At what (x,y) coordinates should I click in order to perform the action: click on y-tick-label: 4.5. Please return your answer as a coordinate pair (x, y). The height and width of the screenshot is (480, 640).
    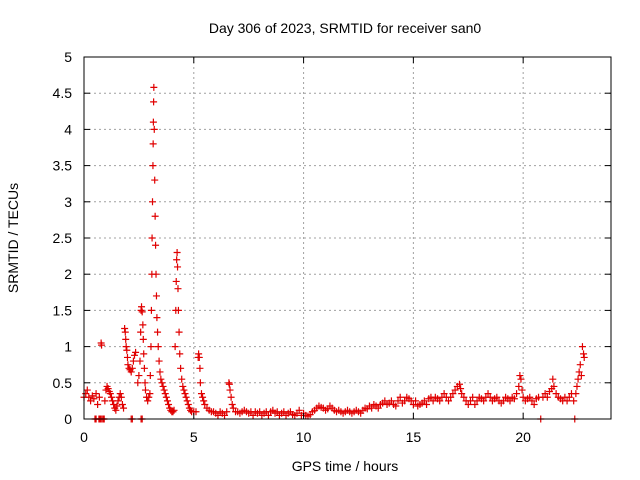
    Looking at the image, I should click on (63, 93).